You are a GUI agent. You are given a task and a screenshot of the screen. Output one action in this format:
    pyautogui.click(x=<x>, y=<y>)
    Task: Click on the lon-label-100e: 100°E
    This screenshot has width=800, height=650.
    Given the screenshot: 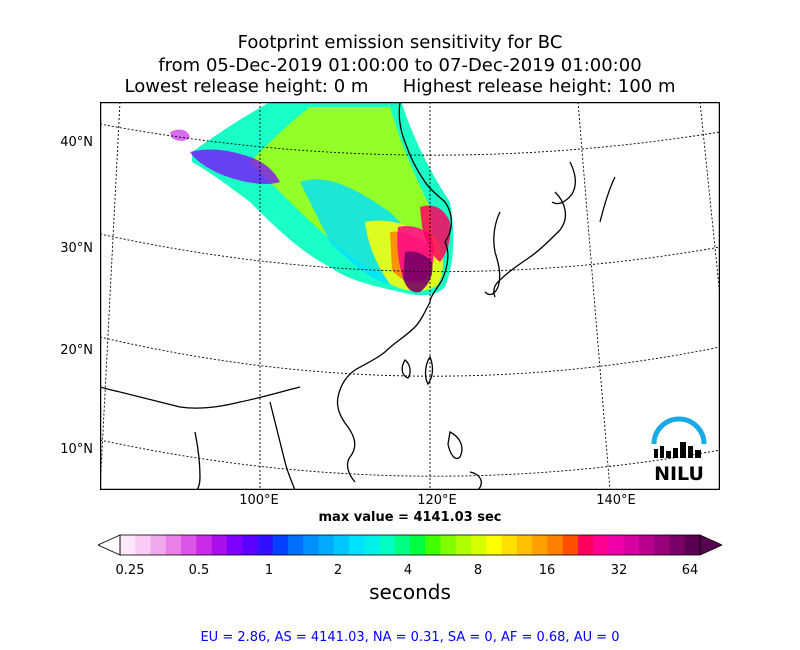 What is the action you would take?
    pyautogui.click(x=259, y=500)
    